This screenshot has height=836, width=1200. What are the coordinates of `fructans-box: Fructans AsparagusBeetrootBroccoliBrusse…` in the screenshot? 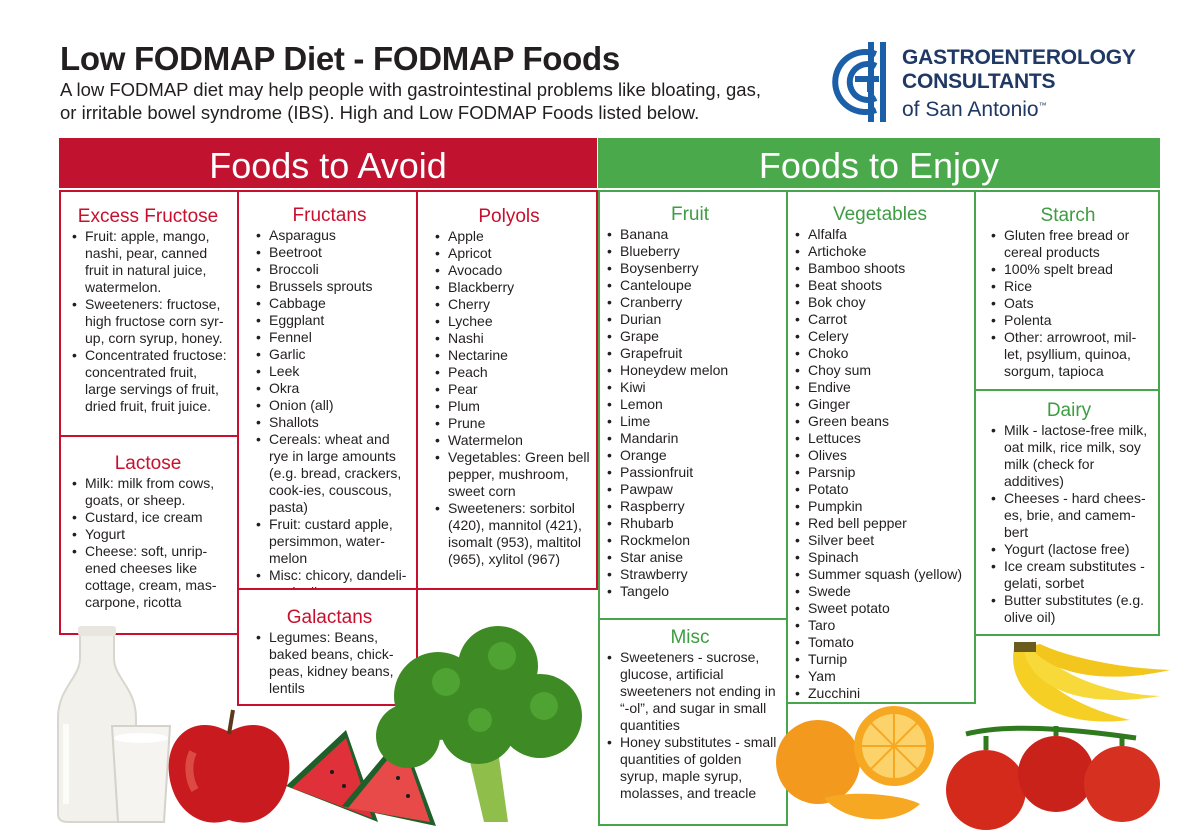 It's located at (327, 390).